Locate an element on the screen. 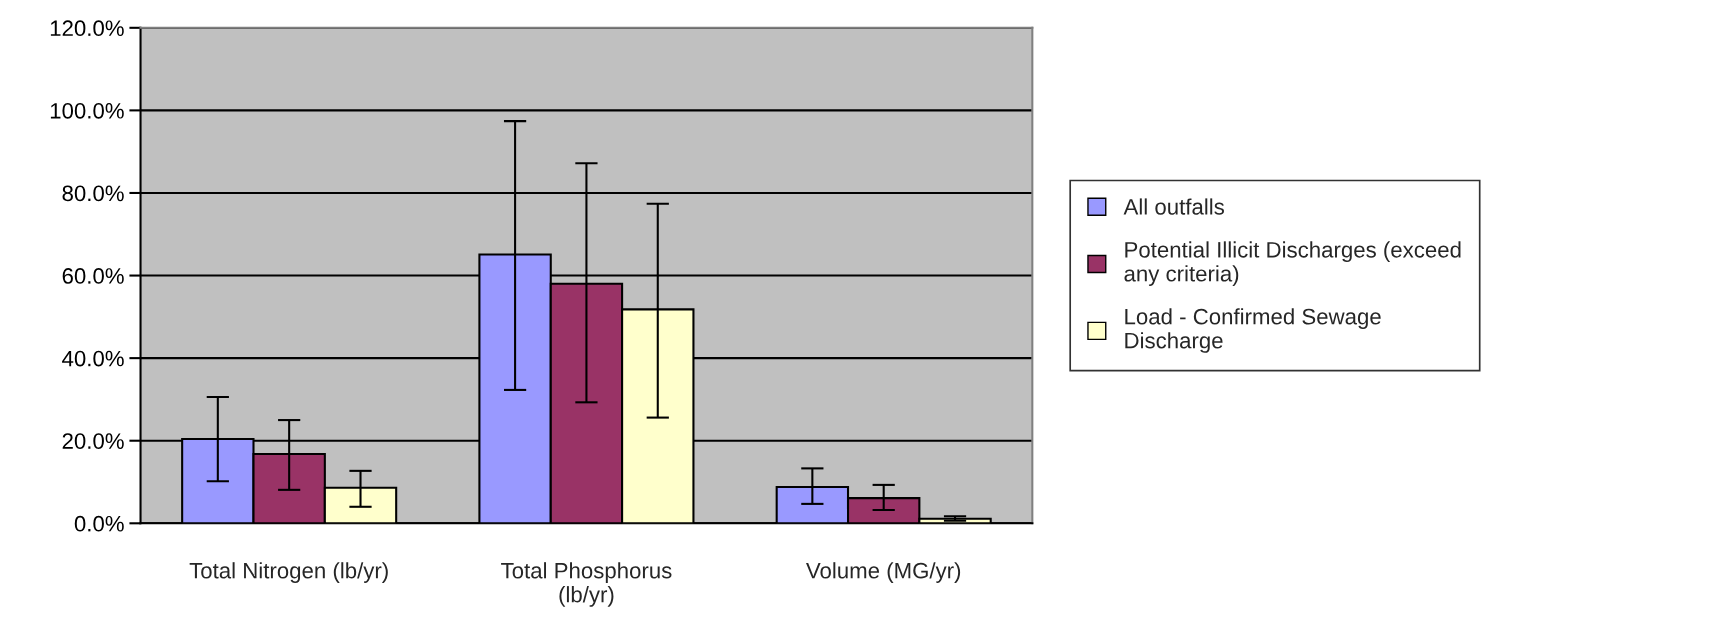 The image size is (1735, 632). y-tick-label: 60.0% is located at coordinates (93, 276).